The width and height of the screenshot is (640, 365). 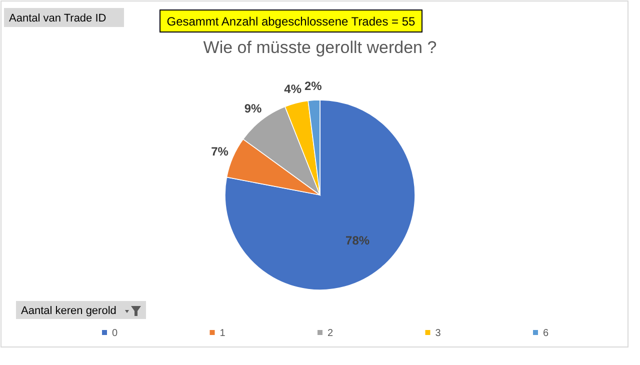 What do you see at coordinates (438, 333) in the screenshot?
I see `legend-label: 3` at bounding box center [438, 333].